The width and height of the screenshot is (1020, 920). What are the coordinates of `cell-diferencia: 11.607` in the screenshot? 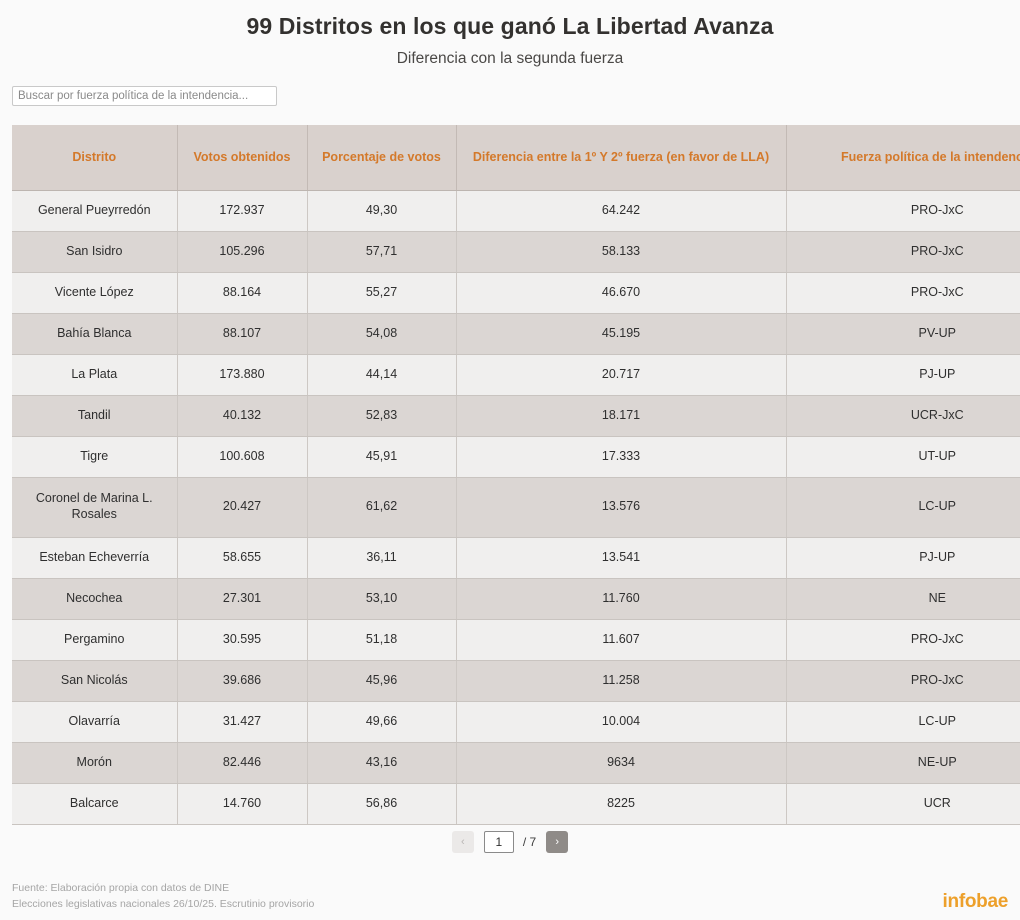 It's located at (621, 640).